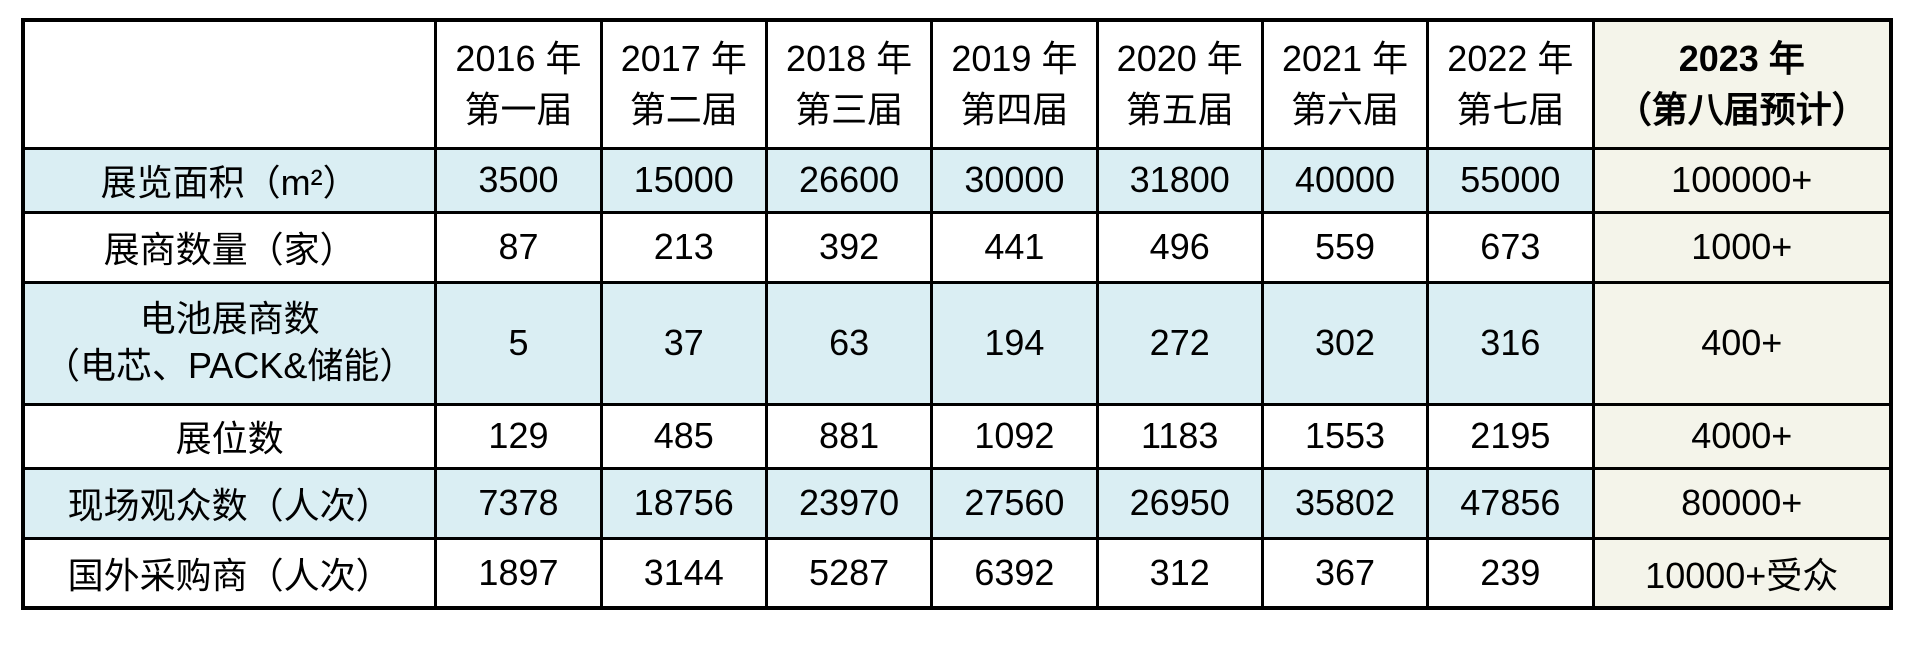 The height and width of the screenshot is (645, 1915). I want to click on column-year-label: 2021 年, so click(1345, 59).